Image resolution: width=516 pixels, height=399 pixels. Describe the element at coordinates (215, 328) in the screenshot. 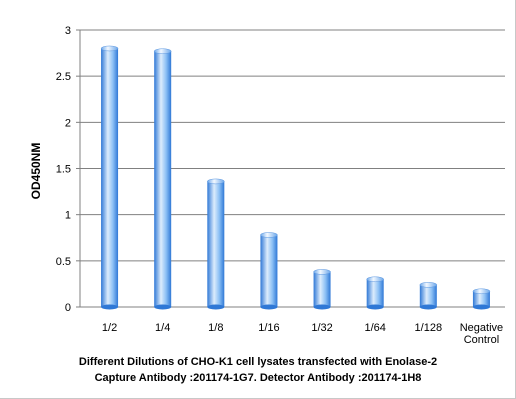

I see `x-tick-label: 1/8` at that location.